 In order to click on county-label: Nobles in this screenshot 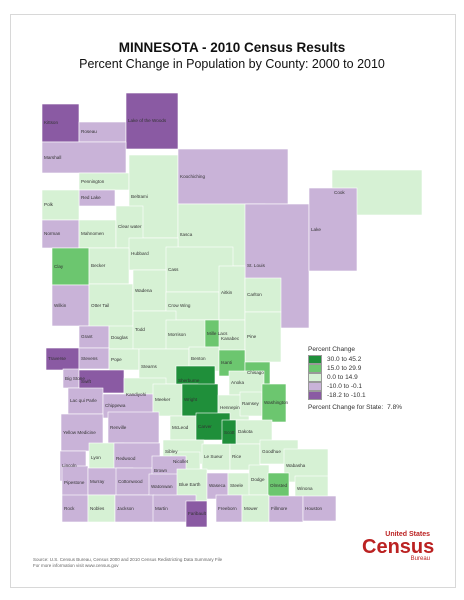, I will do `click(97, 508)`.